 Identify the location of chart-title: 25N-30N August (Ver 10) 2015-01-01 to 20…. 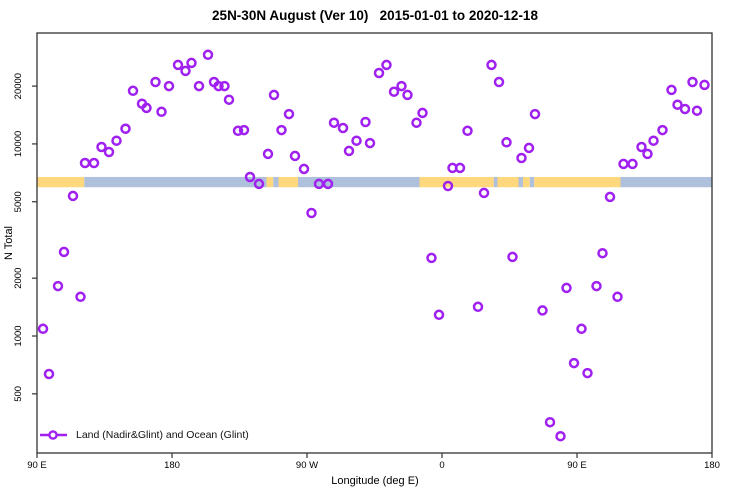
(375, 15).